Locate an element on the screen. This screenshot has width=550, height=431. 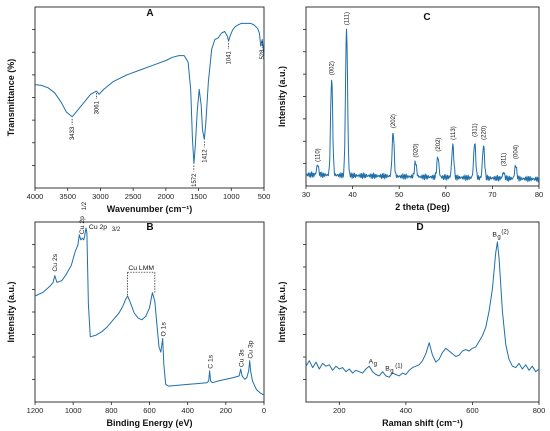
peak-label: 3061 is located at coordinates (97, 107).